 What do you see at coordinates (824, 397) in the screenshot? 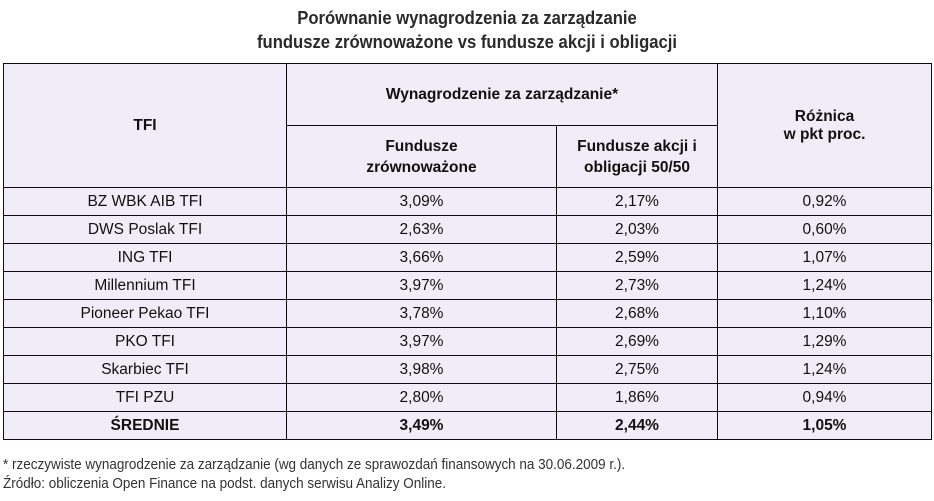
I see `cell-diff: 0,94%` at bounding box center [824, 397].